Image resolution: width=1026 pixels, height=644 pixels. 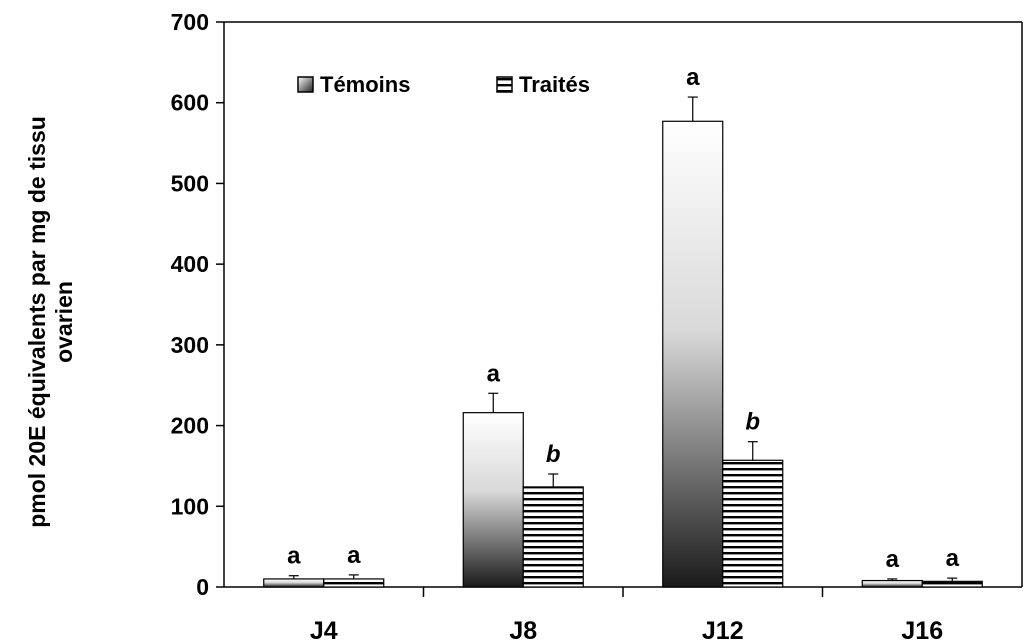 What do you see at coordinates (190, 183) in the screenshot?
I see `y-tick-label: 500` at bounding box center [190, 183].